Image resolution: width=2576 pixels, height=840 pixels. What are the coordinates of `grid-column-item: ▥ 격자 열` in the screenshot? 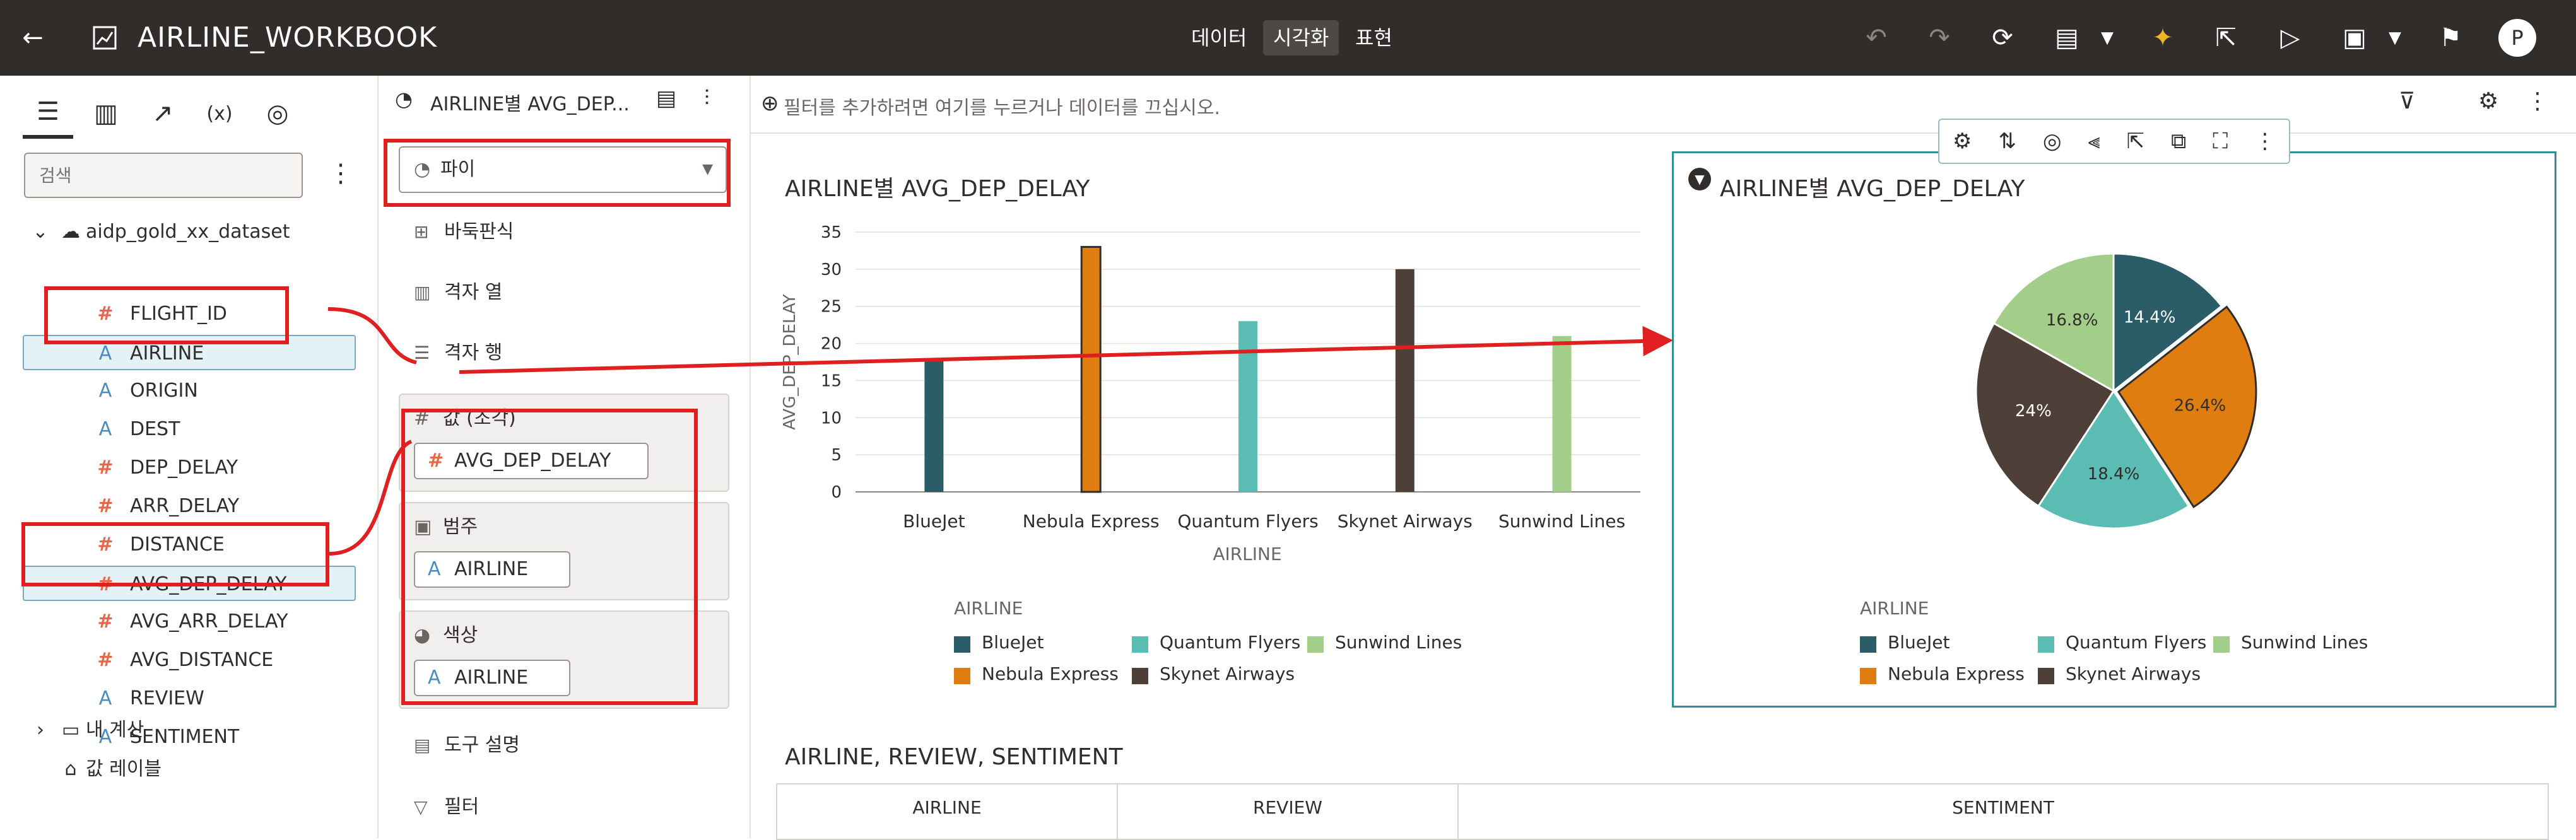 It's located at (458, 293).